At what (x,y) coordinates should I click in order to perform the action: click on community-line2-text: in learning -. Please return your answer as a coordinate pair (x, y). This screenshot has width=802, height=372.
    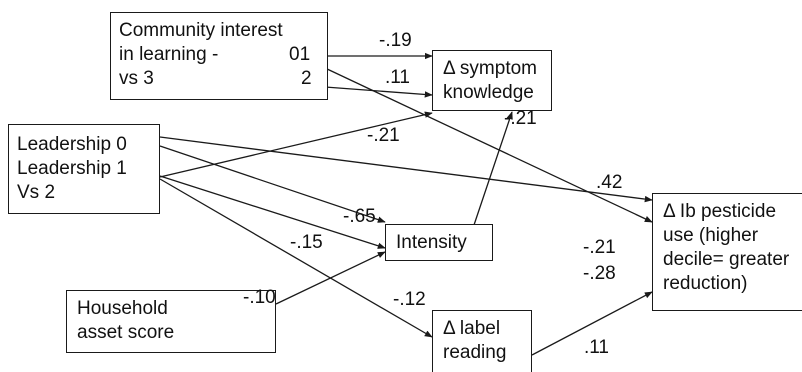
    Looking at the image, I should click on (169, 54).